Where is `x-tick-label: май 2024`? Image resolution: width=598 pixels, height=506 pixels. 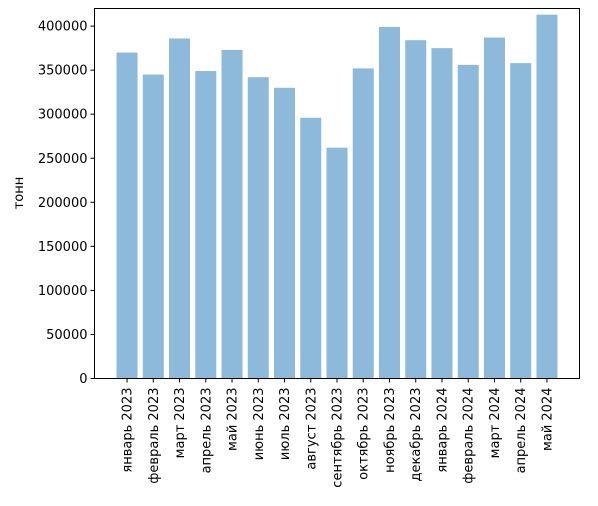 x-tick-label: май 2024 is located at coordinates (547, 419).